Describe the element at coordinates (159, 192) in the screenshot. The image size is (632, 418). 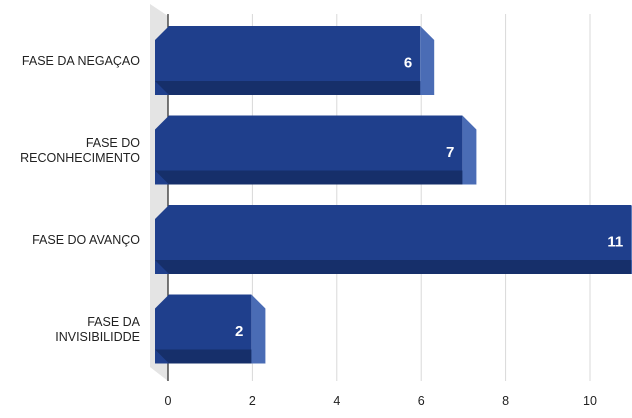
I see `chart-floor` at that location.